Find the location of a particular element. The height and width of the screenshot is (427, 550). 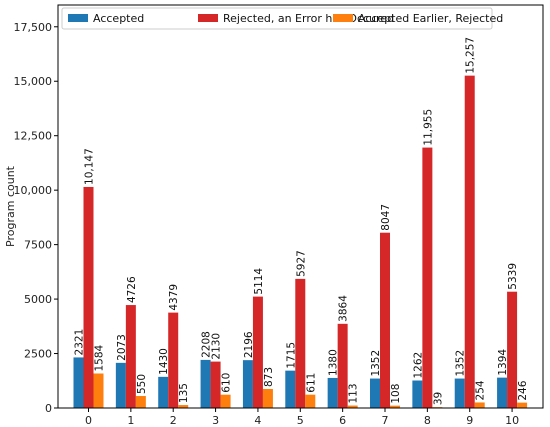

data-label: 1394 is located at coordinates (503, 362).